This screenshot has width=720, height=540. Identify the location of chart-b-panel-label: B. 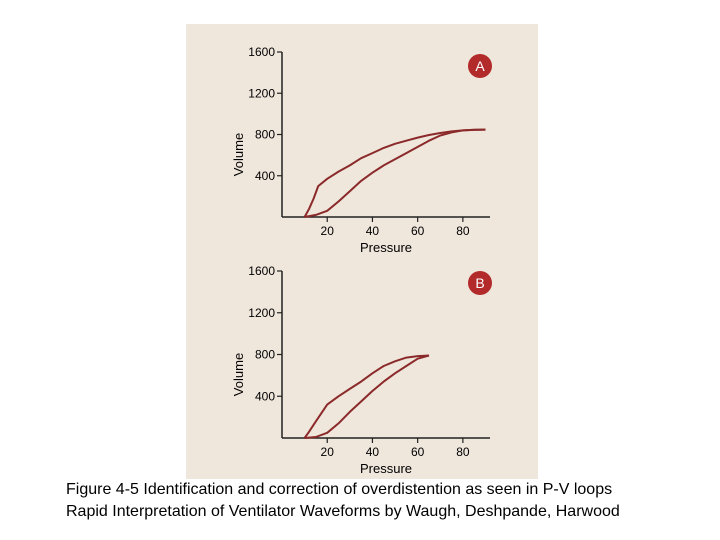
(479, 283).